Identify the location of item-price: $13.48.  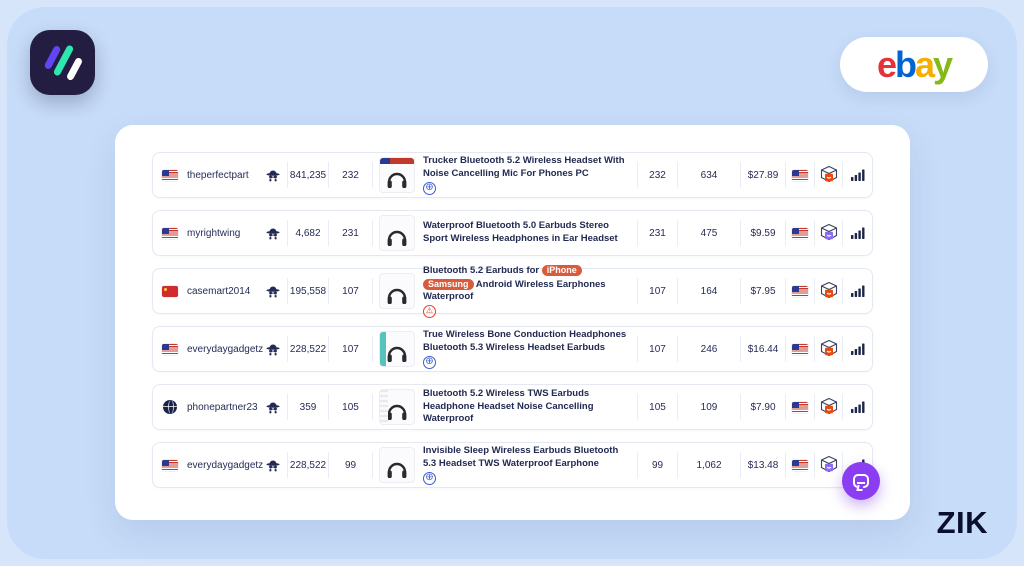
(763, 465).